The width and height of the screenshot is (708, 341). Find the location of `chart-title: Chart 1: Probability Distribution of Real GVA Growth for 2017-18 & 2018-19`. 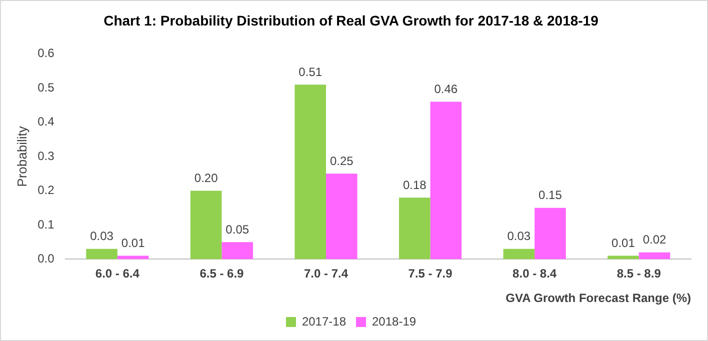

chart-title: Chart 1: Probability Distribution of Real GVA Growth for 2017-18 & 2018-19 is located at coordinates (351, 20).